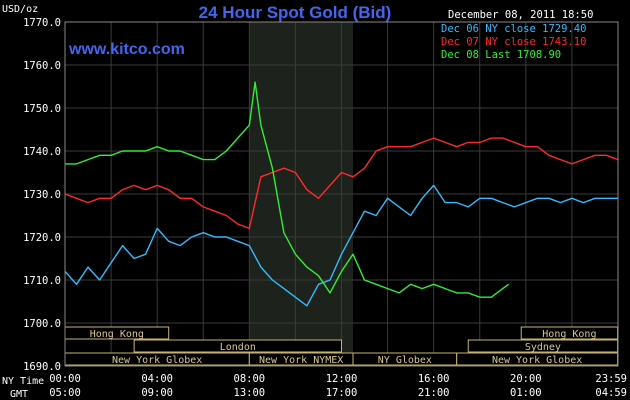 The image size is (630, 400). What do you see at coordinates (65, 393) in the screenshot?
I see `x-tick-label-gmt: 05:00` at bounding box center [65, 393].